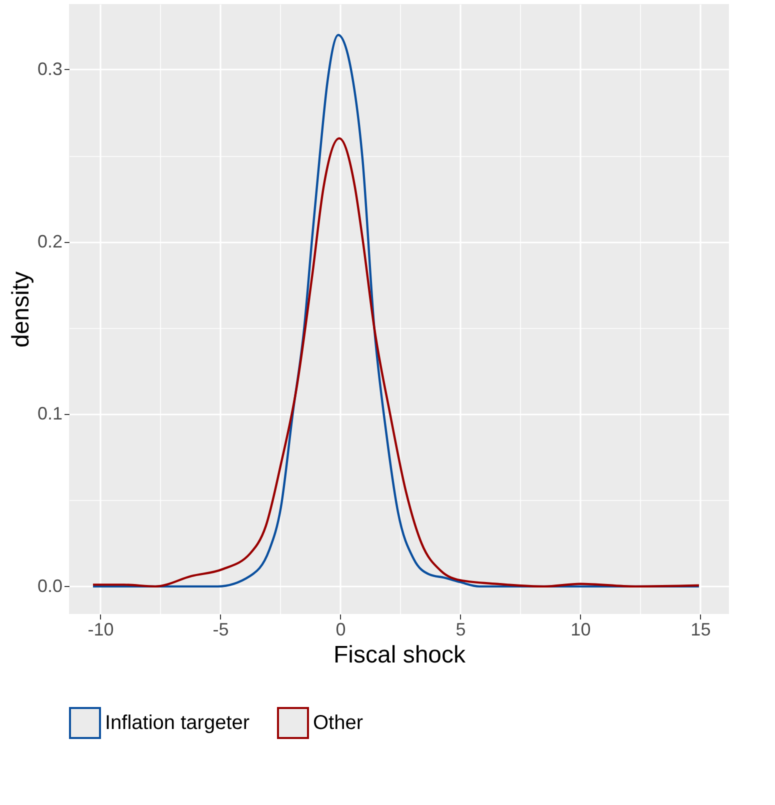 Image resolution: width=775 pixels, height=805 pixels. What do you see at coordinates (20, 309) in the screenshot?
I see `y-axis-title: density` at bounding box center [20, 309].